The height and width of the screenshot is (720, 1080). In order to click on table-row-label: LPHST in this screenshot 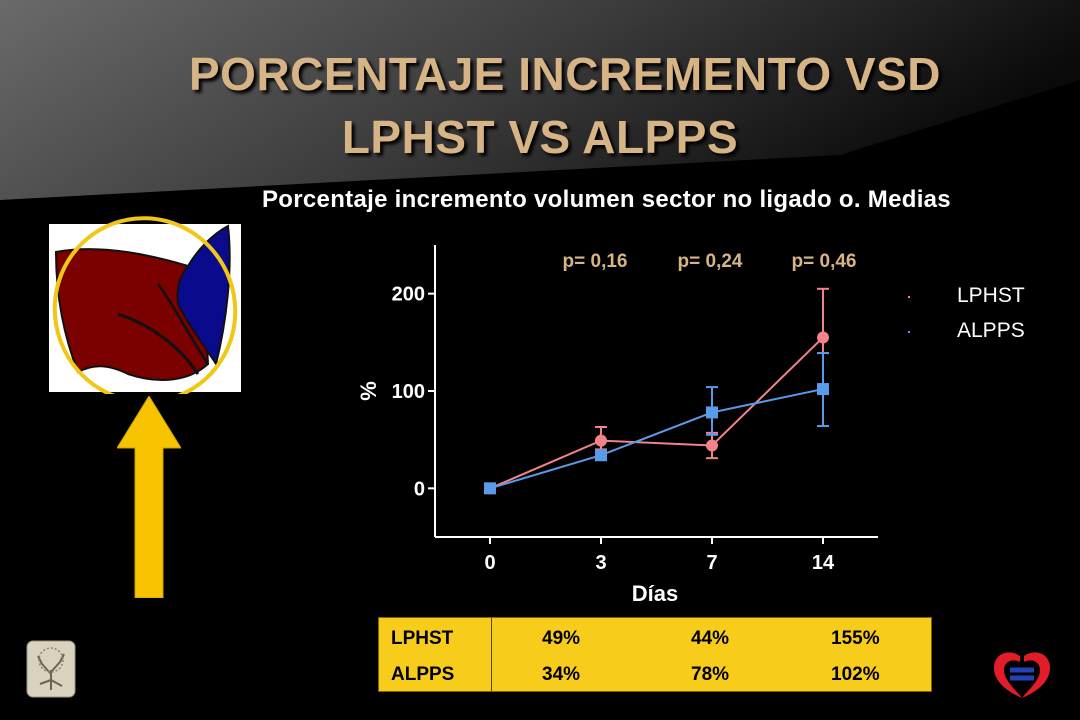, I will do `click(422, 638)`.